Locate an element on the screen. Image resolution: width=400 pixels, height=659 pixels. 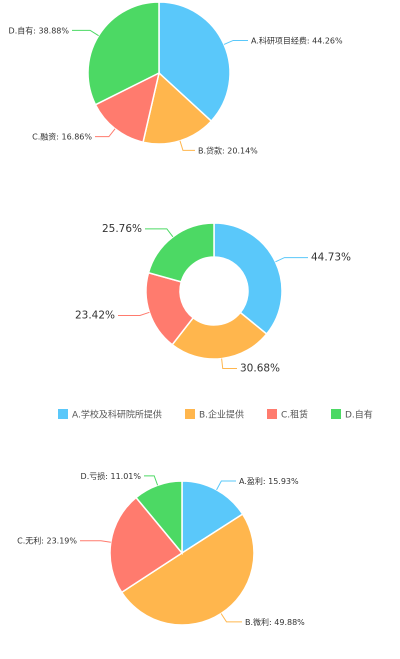
legend-venue-source: A.学校及科研院所提供 B.企业提供 C.租赁 D.自有 is located at coordinates (215, 415).